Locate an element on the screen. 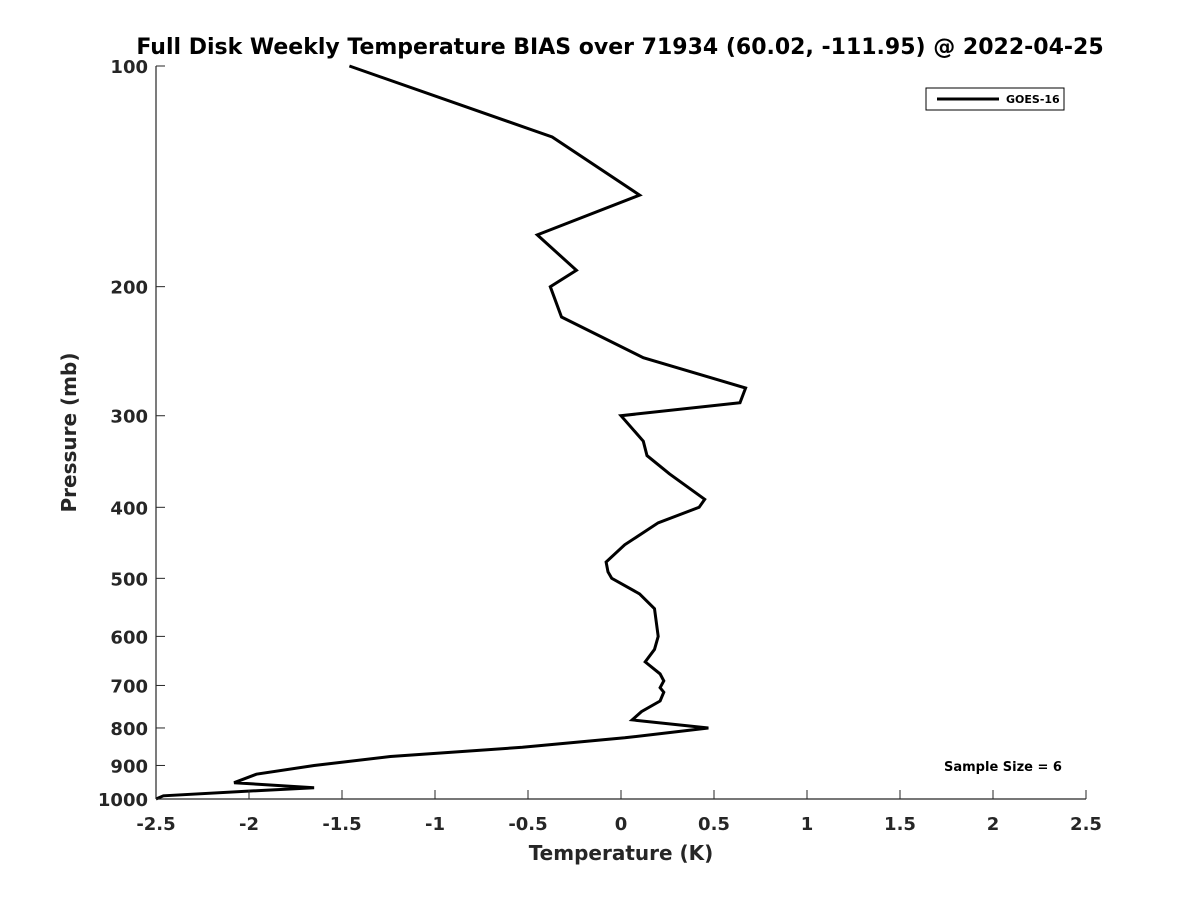 The width and height of the screenshot is (1200, 900). y-tick-label: 100 is located at coordinates (129, 67).